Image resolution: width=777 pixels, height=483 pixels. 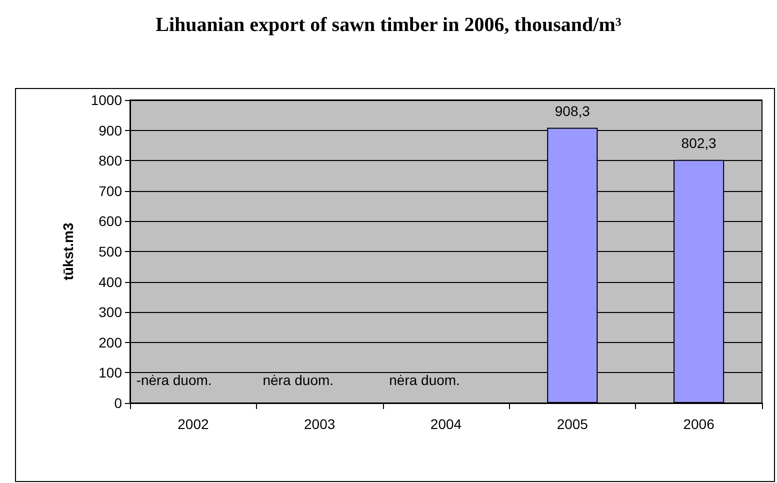 I want to click on x-tick-label: 2005, so click(x=572, y=424).